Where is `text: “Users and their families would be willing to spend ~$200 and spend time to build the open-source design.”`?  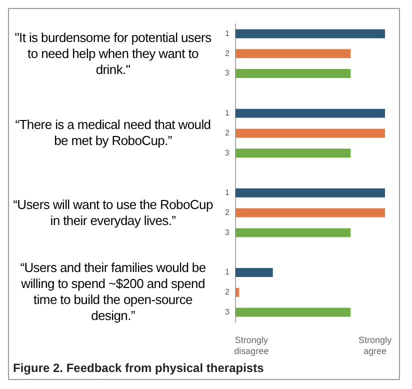
text: “Users and their families would be willing to spend ~$200 and spend time to build the open-source design.” is located at coordinates (113, 292).